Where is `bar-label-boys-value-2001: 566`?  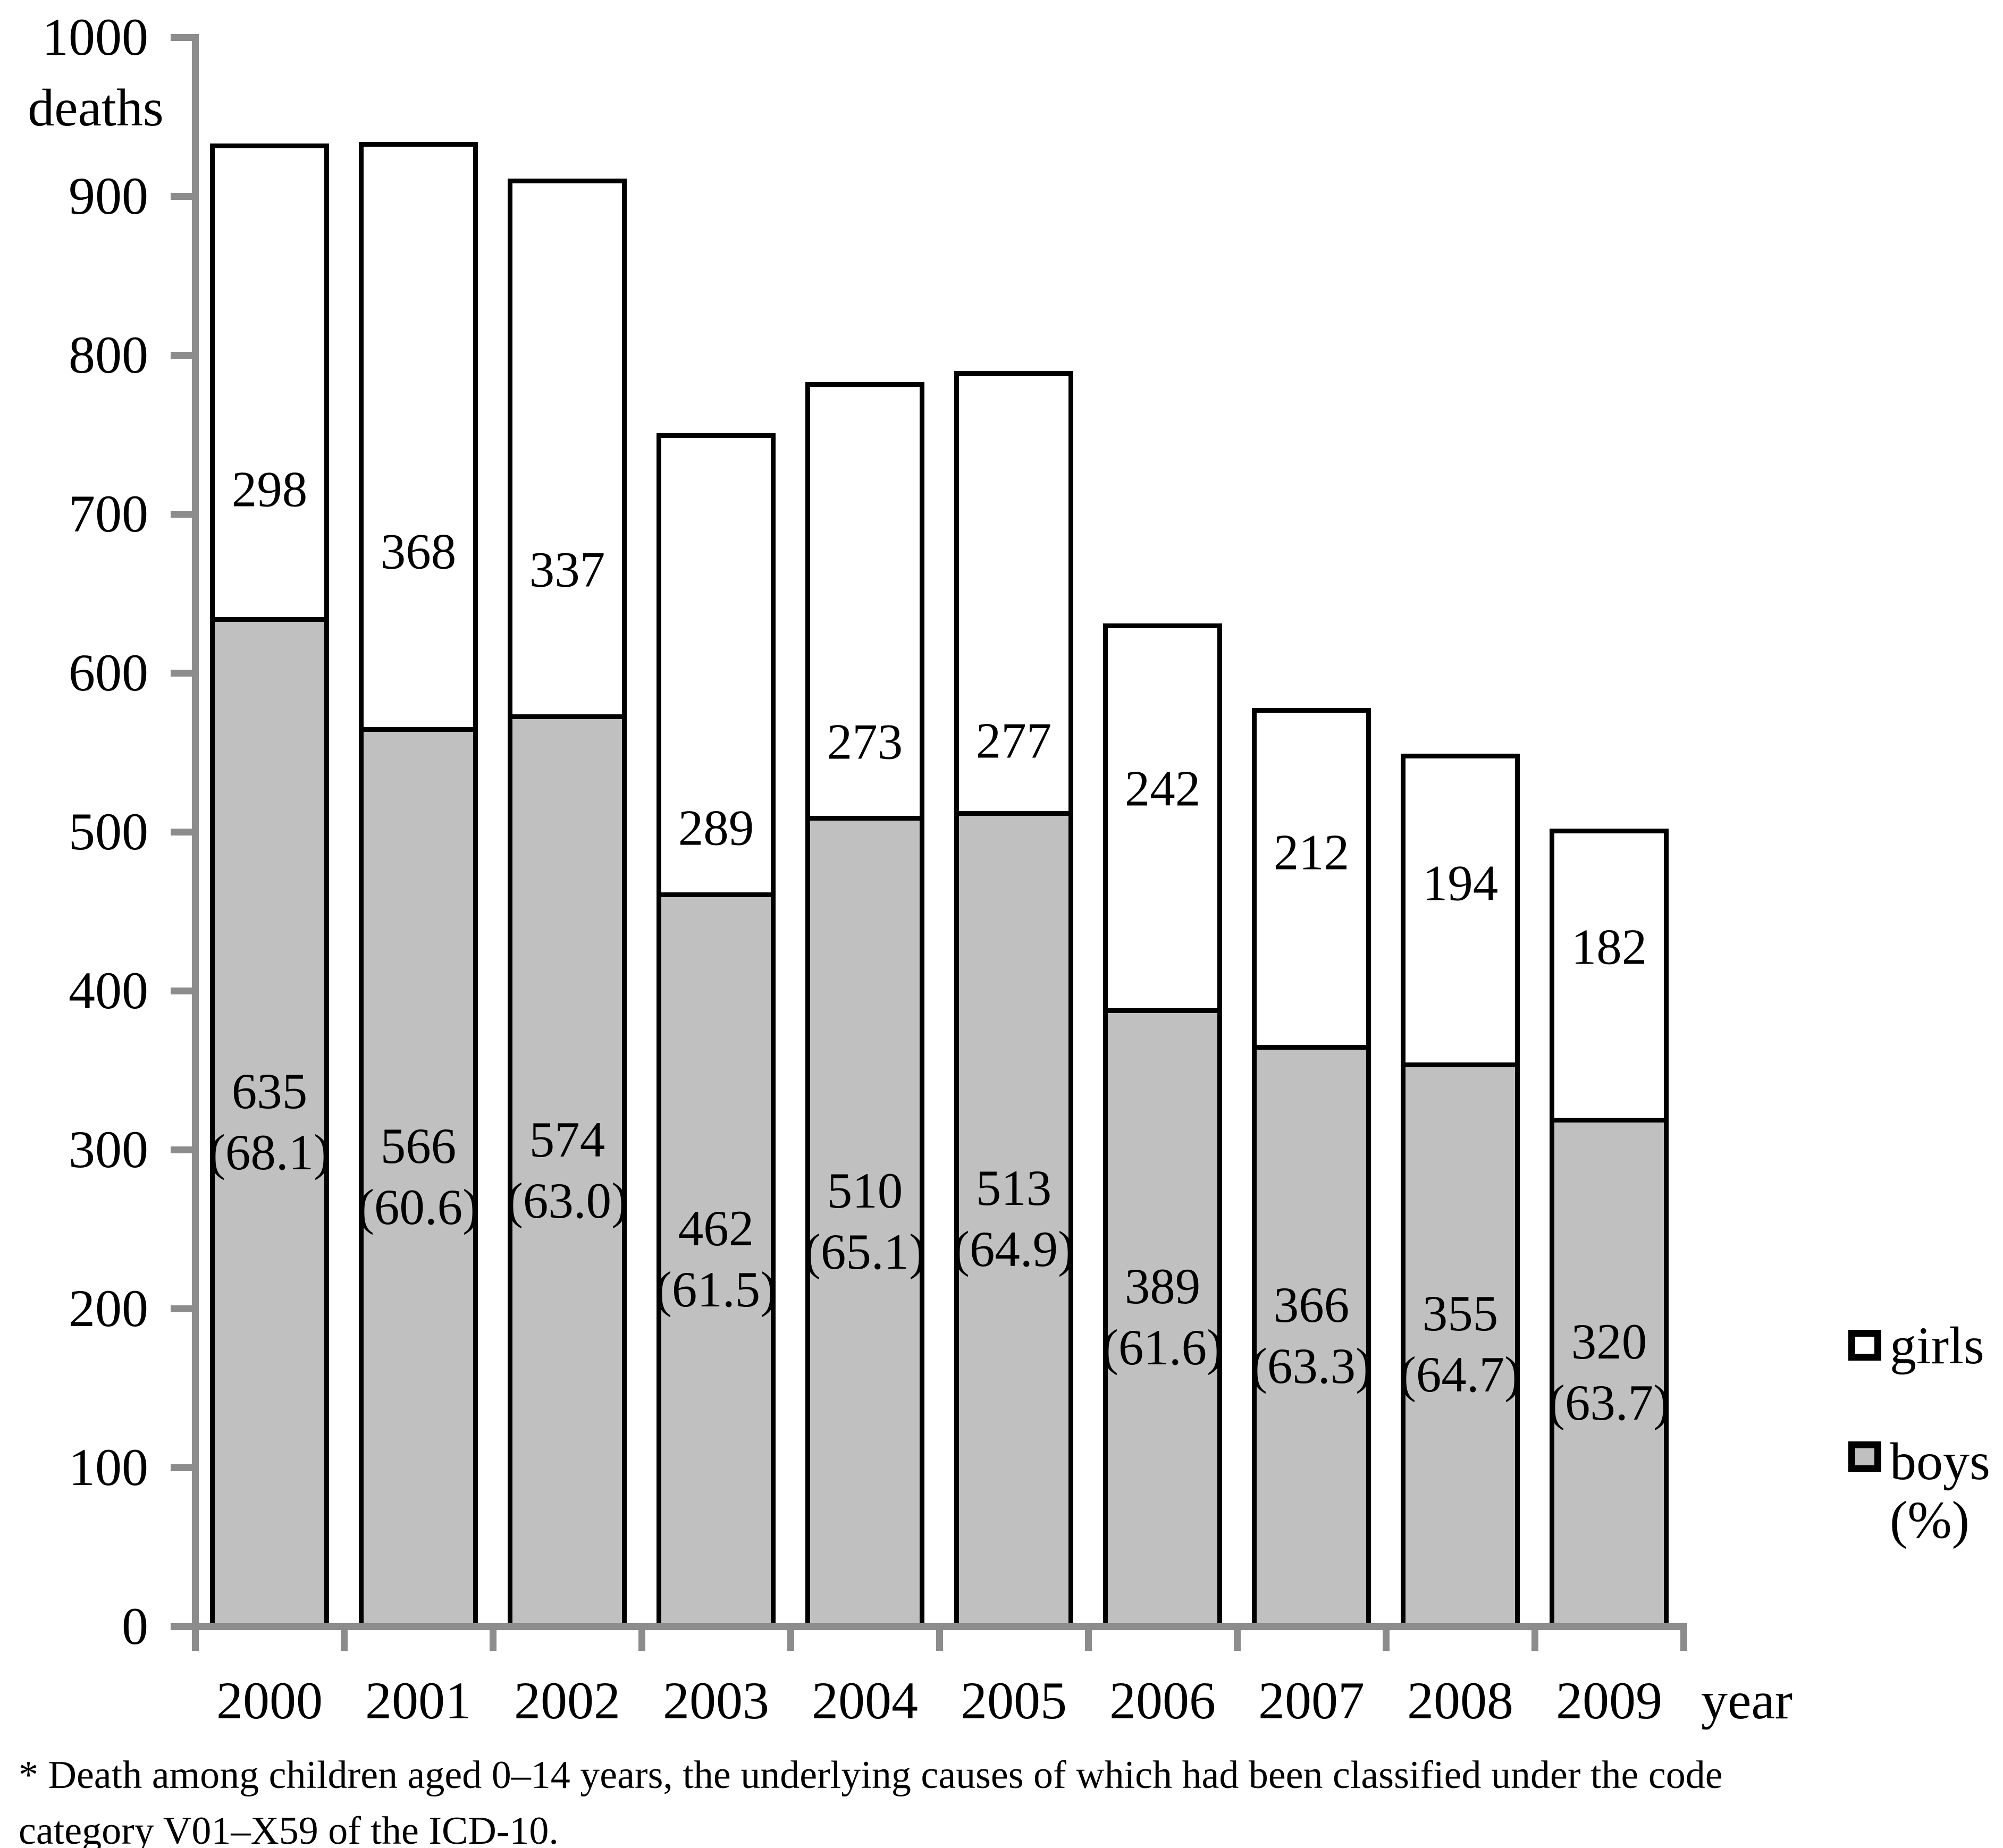 bar-label-boys-value-2001: 566 is located at coordinates (418, 1146).